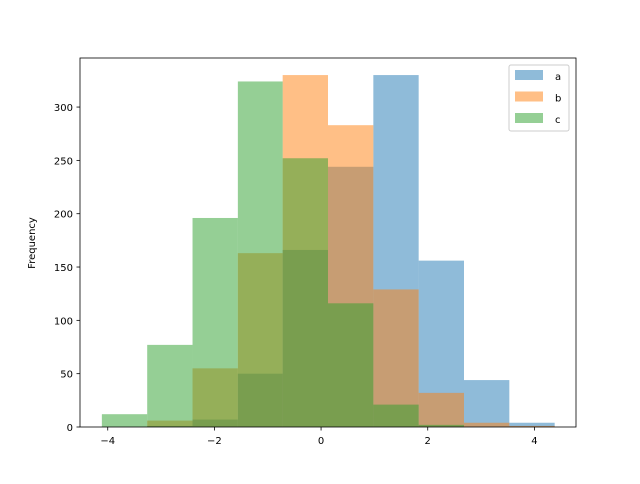 This screenshot has width=640, height=484. I want to click on x-tick-label: −2, so click(214, 441).